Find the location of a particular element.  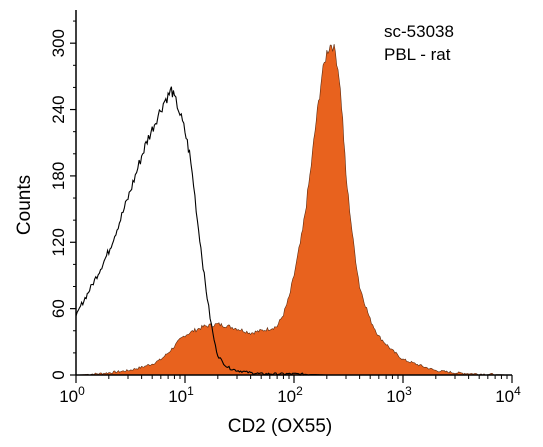

y-tick-label: 120 is located at coordinates (58, 242).